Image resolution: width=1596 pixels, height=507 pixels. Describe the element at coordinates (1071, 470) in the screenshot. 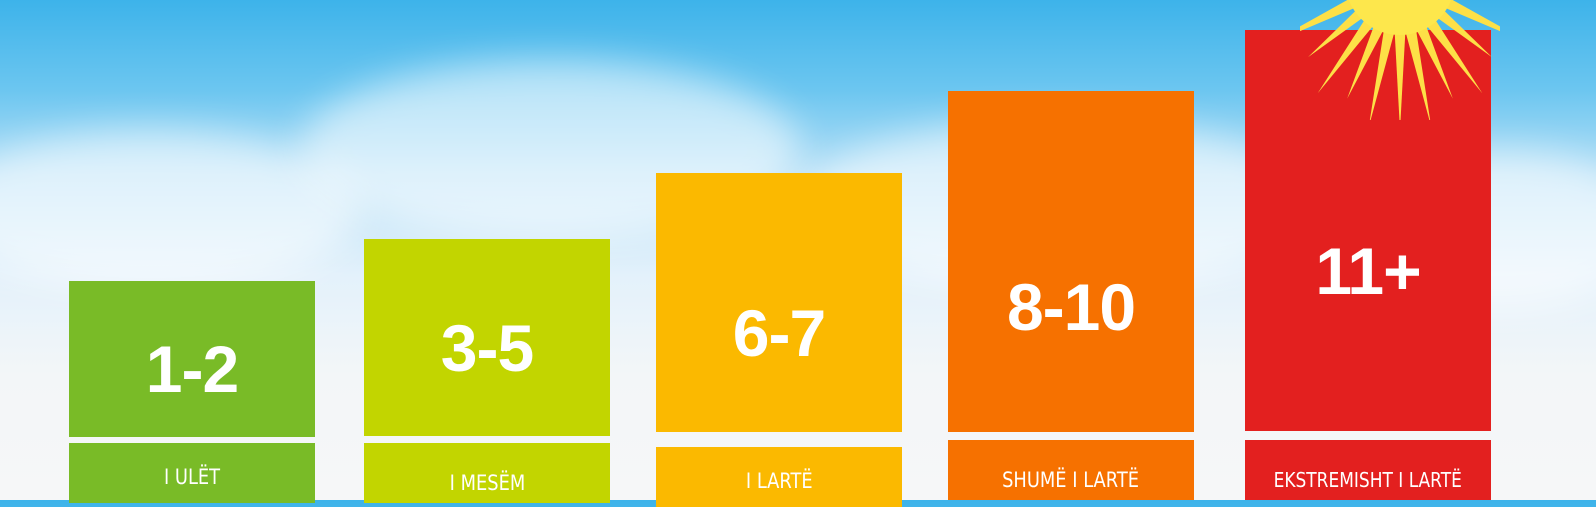

I see `uv-label-very-high: SHUMË I LARTË` at that location.